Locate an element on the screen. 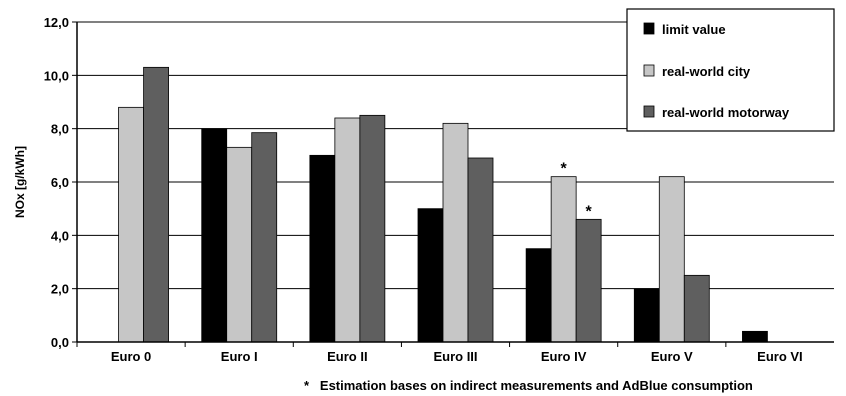 Image resolution: width=846 pixels, height=396 pixels. legend-label: real-world motorway is located at coordinates (726, 112).